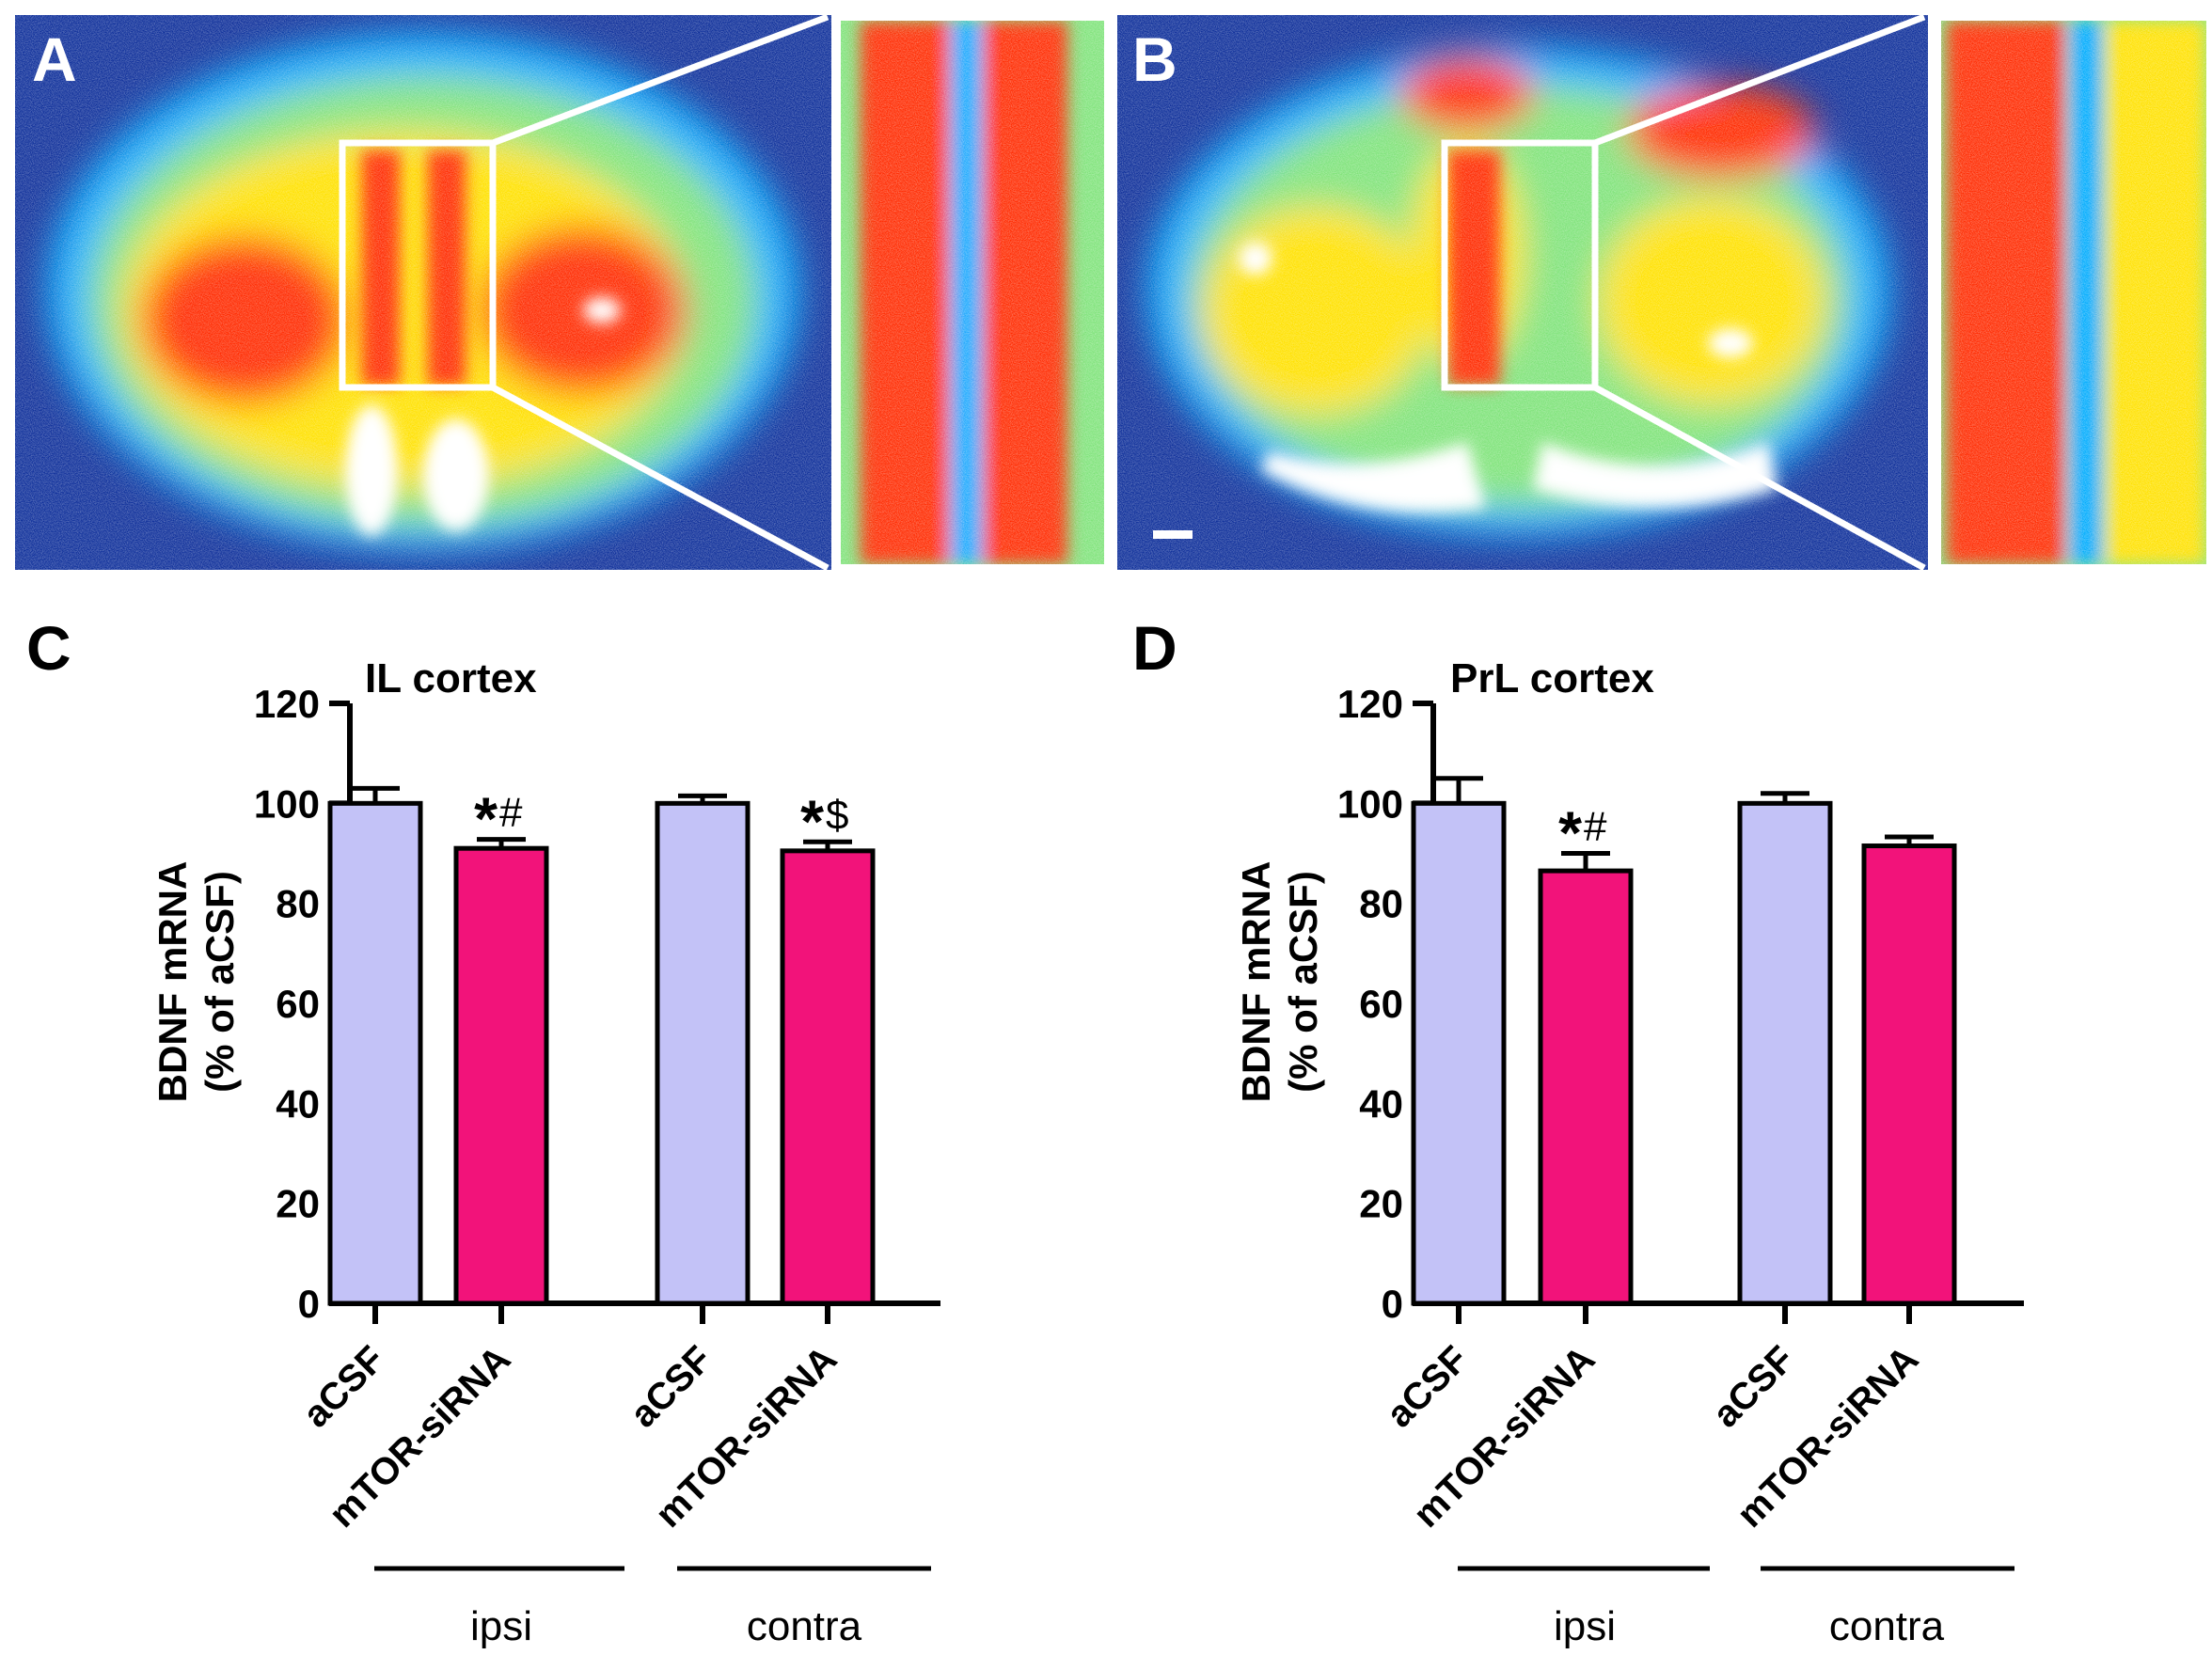 The image size is (2212, 1655). I want to click on chart-d-group-label-contra: contra, so click(1887, 1626).